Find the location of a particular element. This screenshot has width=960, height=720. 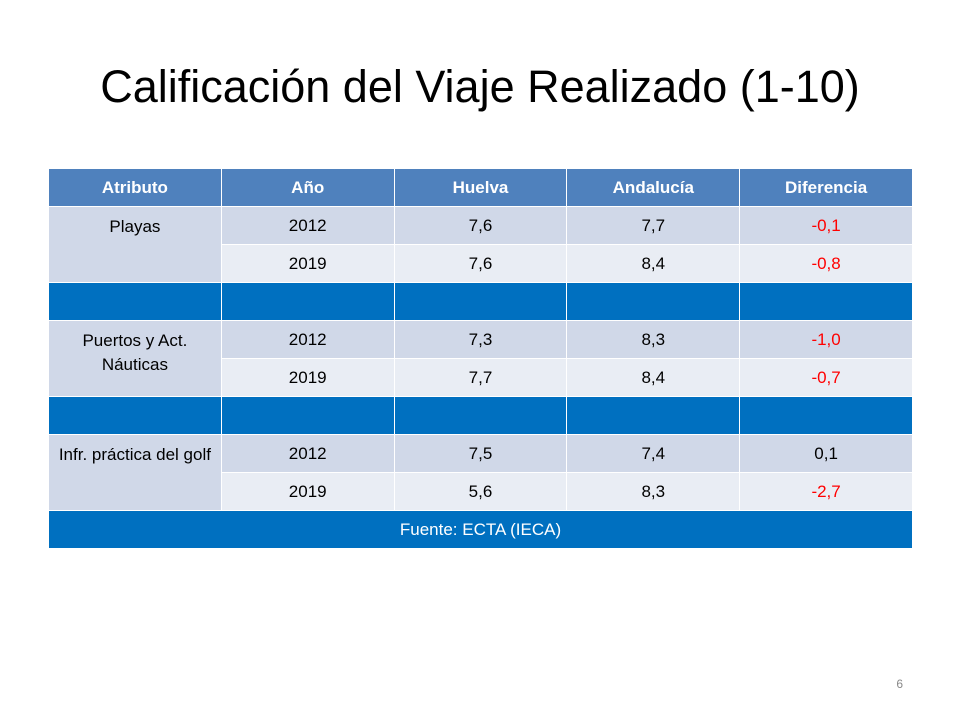

table-row: Infr. práctica del golf 2012 7,5 7,4 0,1 is located at coordinates (480, 472).